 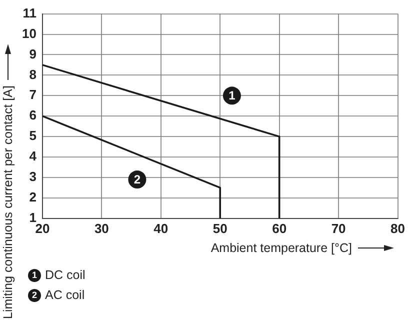 I want to click on x-tick-label: 30, so click(x=101, y=228).